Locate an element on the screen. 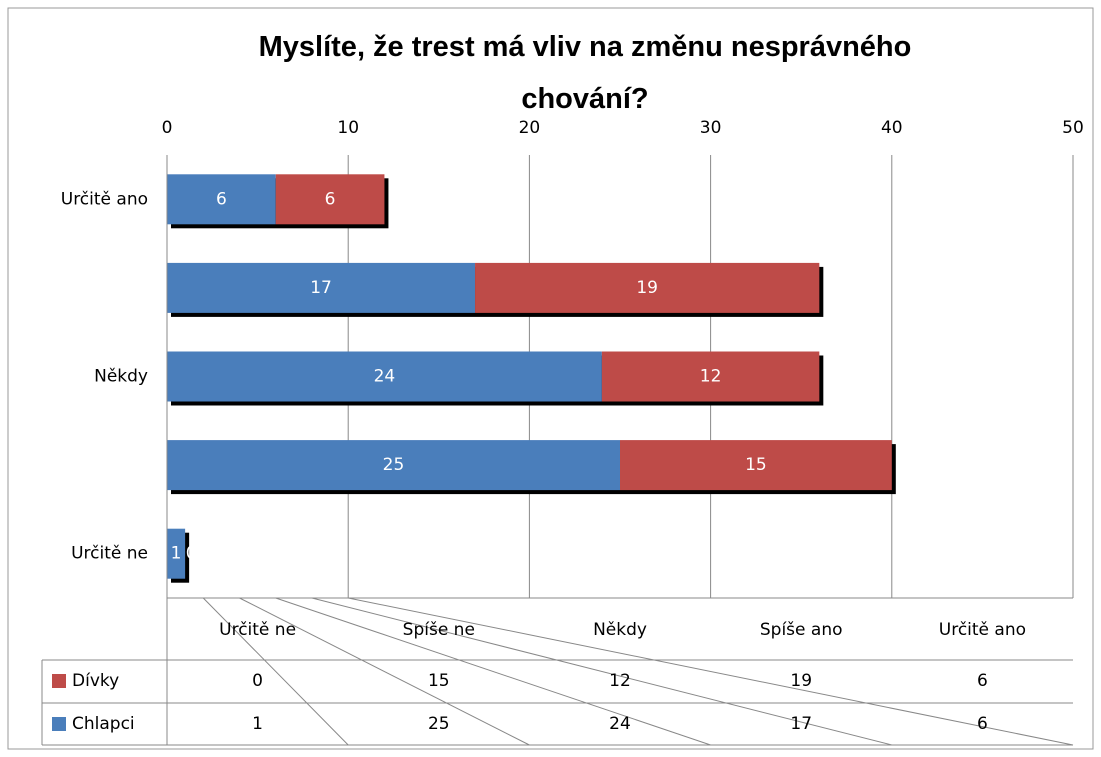 The image size is (1101, 757). data-label: 19 is located at coordinates (647, 288).